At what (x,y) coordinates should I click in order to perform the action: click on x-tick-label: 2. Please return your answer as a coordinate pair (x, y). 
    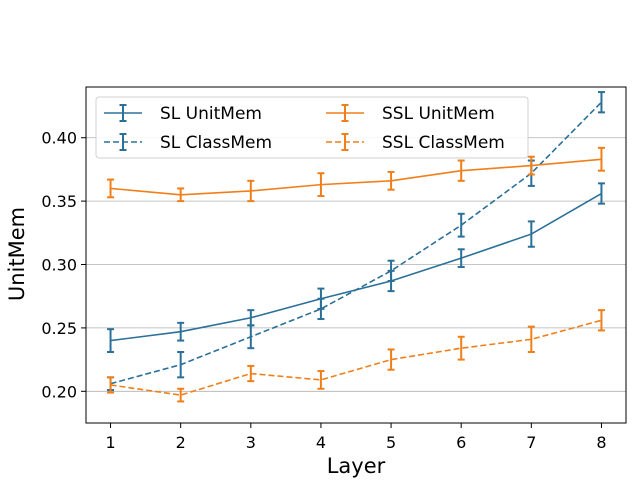
    Looking at the image, I should click on (181, 442).